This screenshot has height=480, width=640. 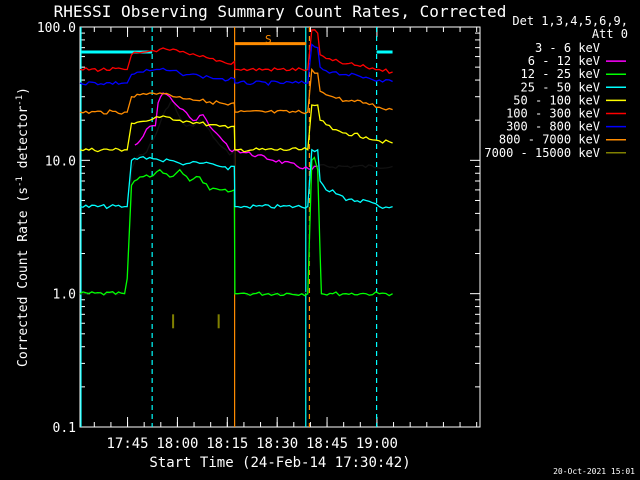 I want to click on x-tick-label: 18:30, so click(x=277, y=444).